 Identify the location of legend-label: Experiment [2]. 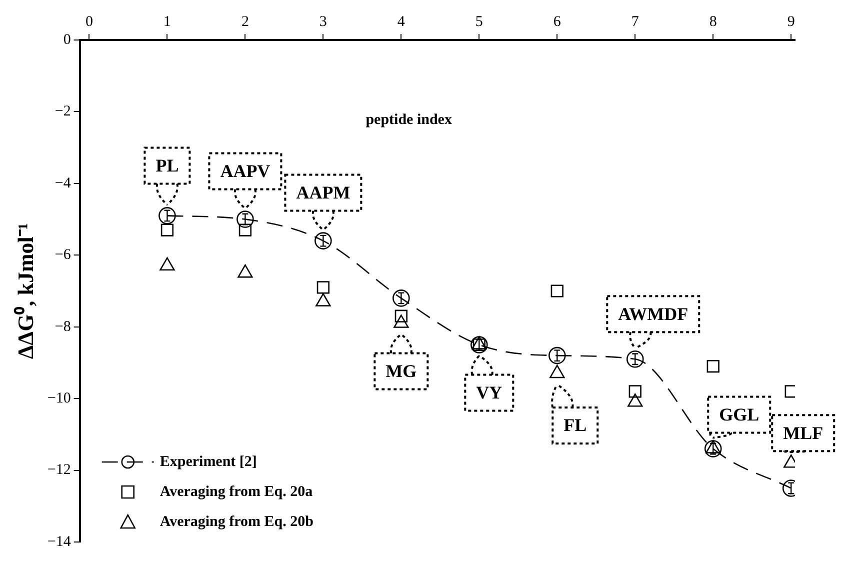
(208, 462).